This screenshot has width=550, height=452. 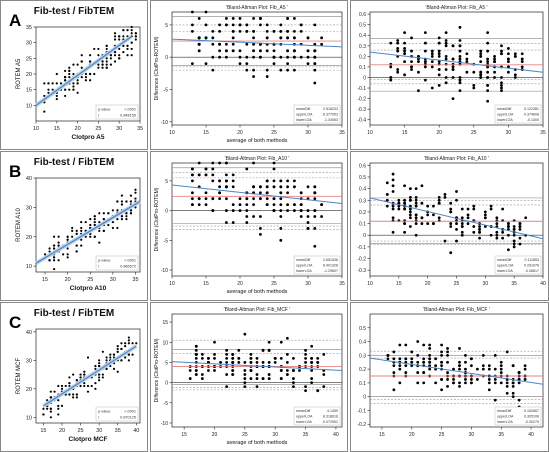 What do you see at coordinates (136, 431) in the screenshot?
I see `x-tick-label: 40` at bounding box center [136, 431].